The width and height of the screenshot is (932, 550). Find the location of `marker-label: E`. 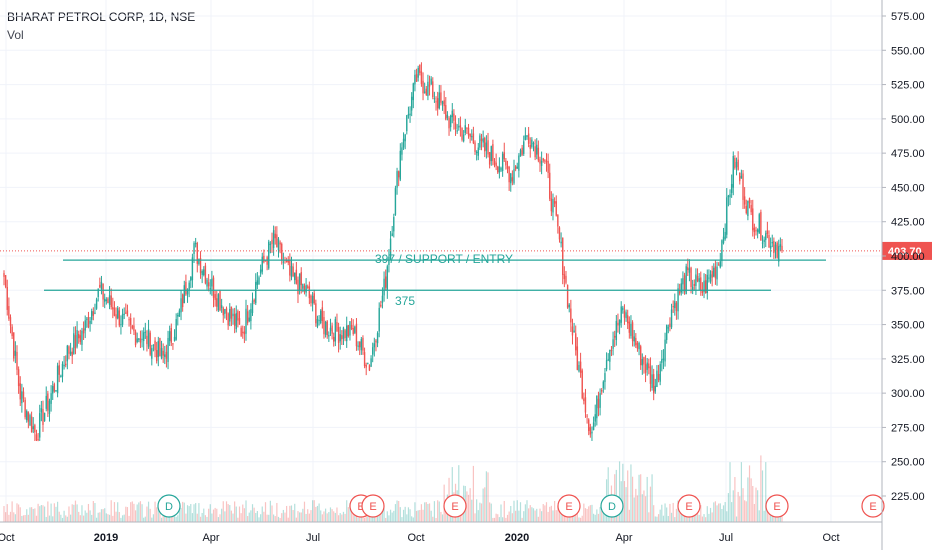

marker-label: E is located at coordinates (454, 507).